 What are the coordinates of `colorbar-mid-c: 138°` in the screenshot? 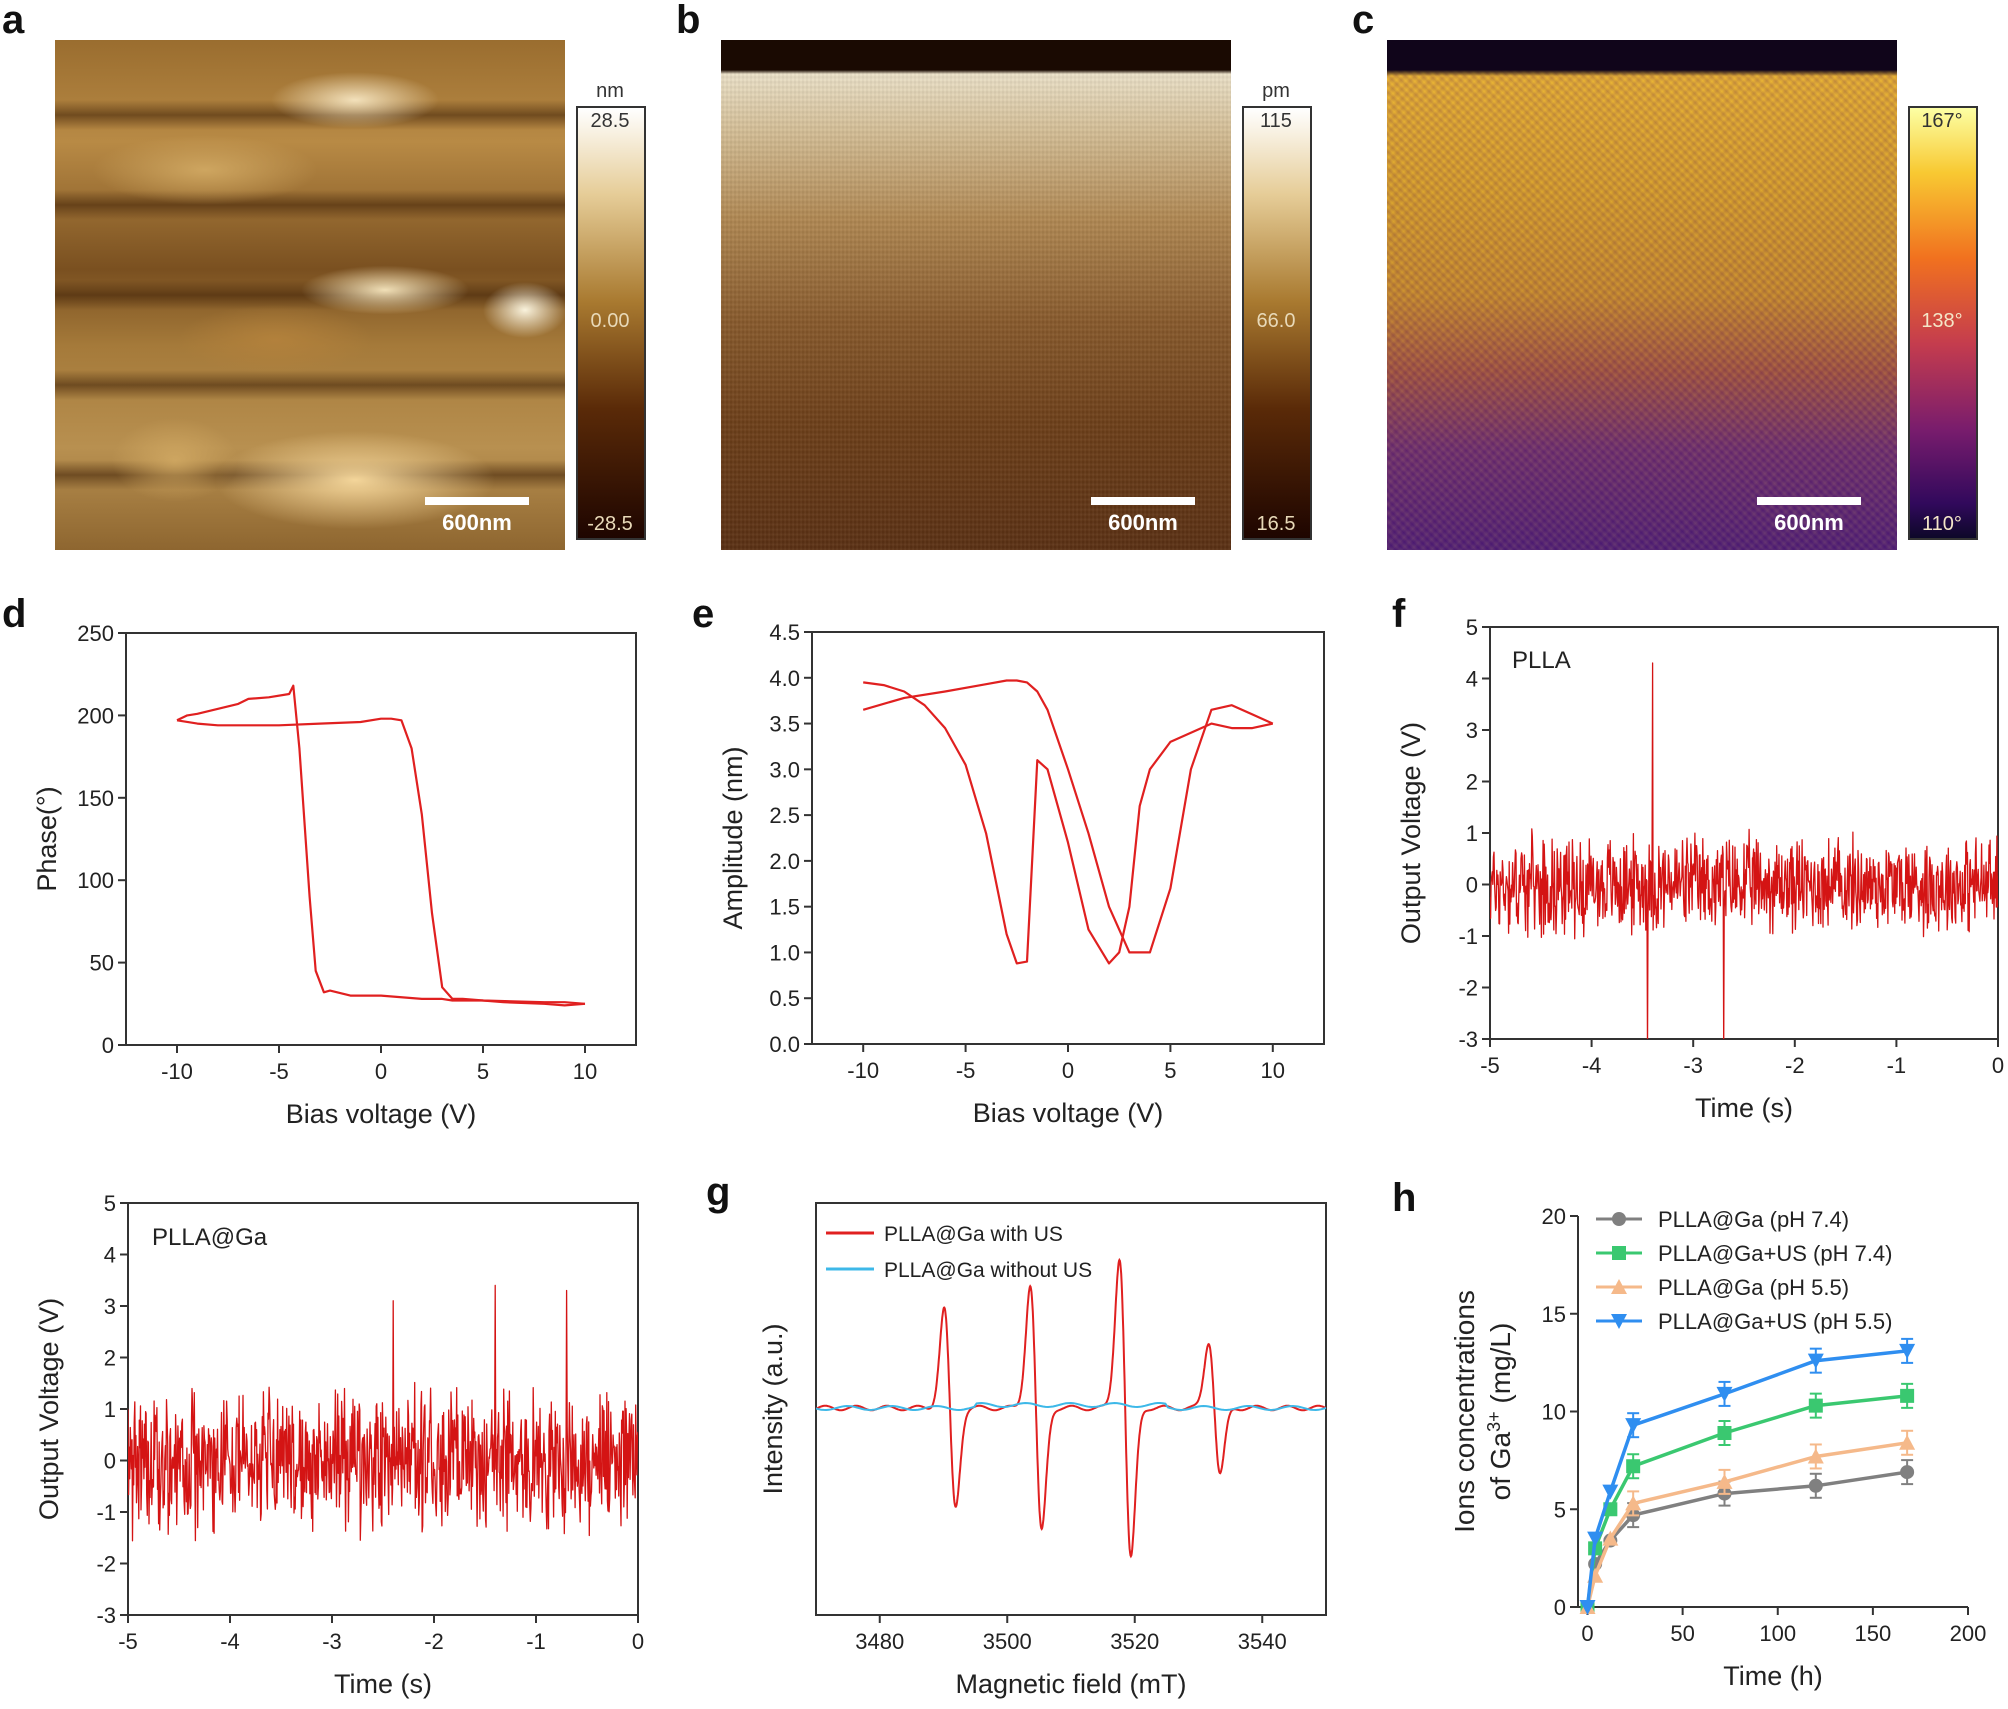 It's located at (1942, 321).